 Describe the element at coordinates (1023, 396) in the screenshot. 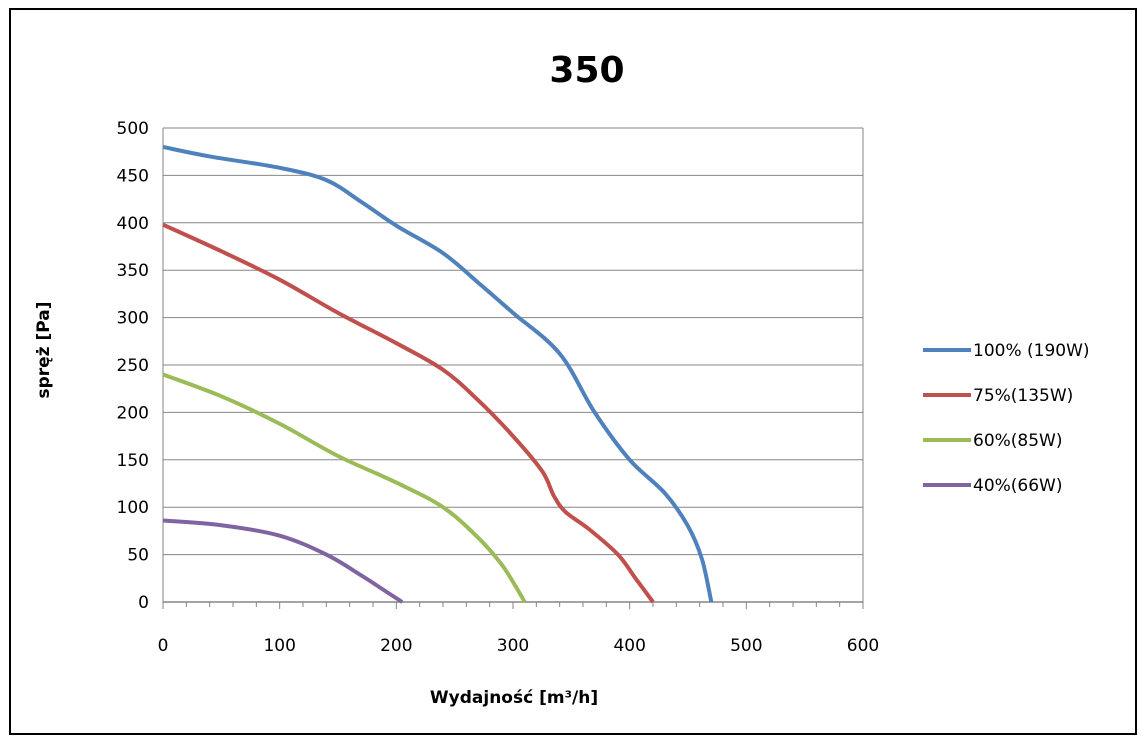

I see `legend-label-2: 75%(135W)` at that location.